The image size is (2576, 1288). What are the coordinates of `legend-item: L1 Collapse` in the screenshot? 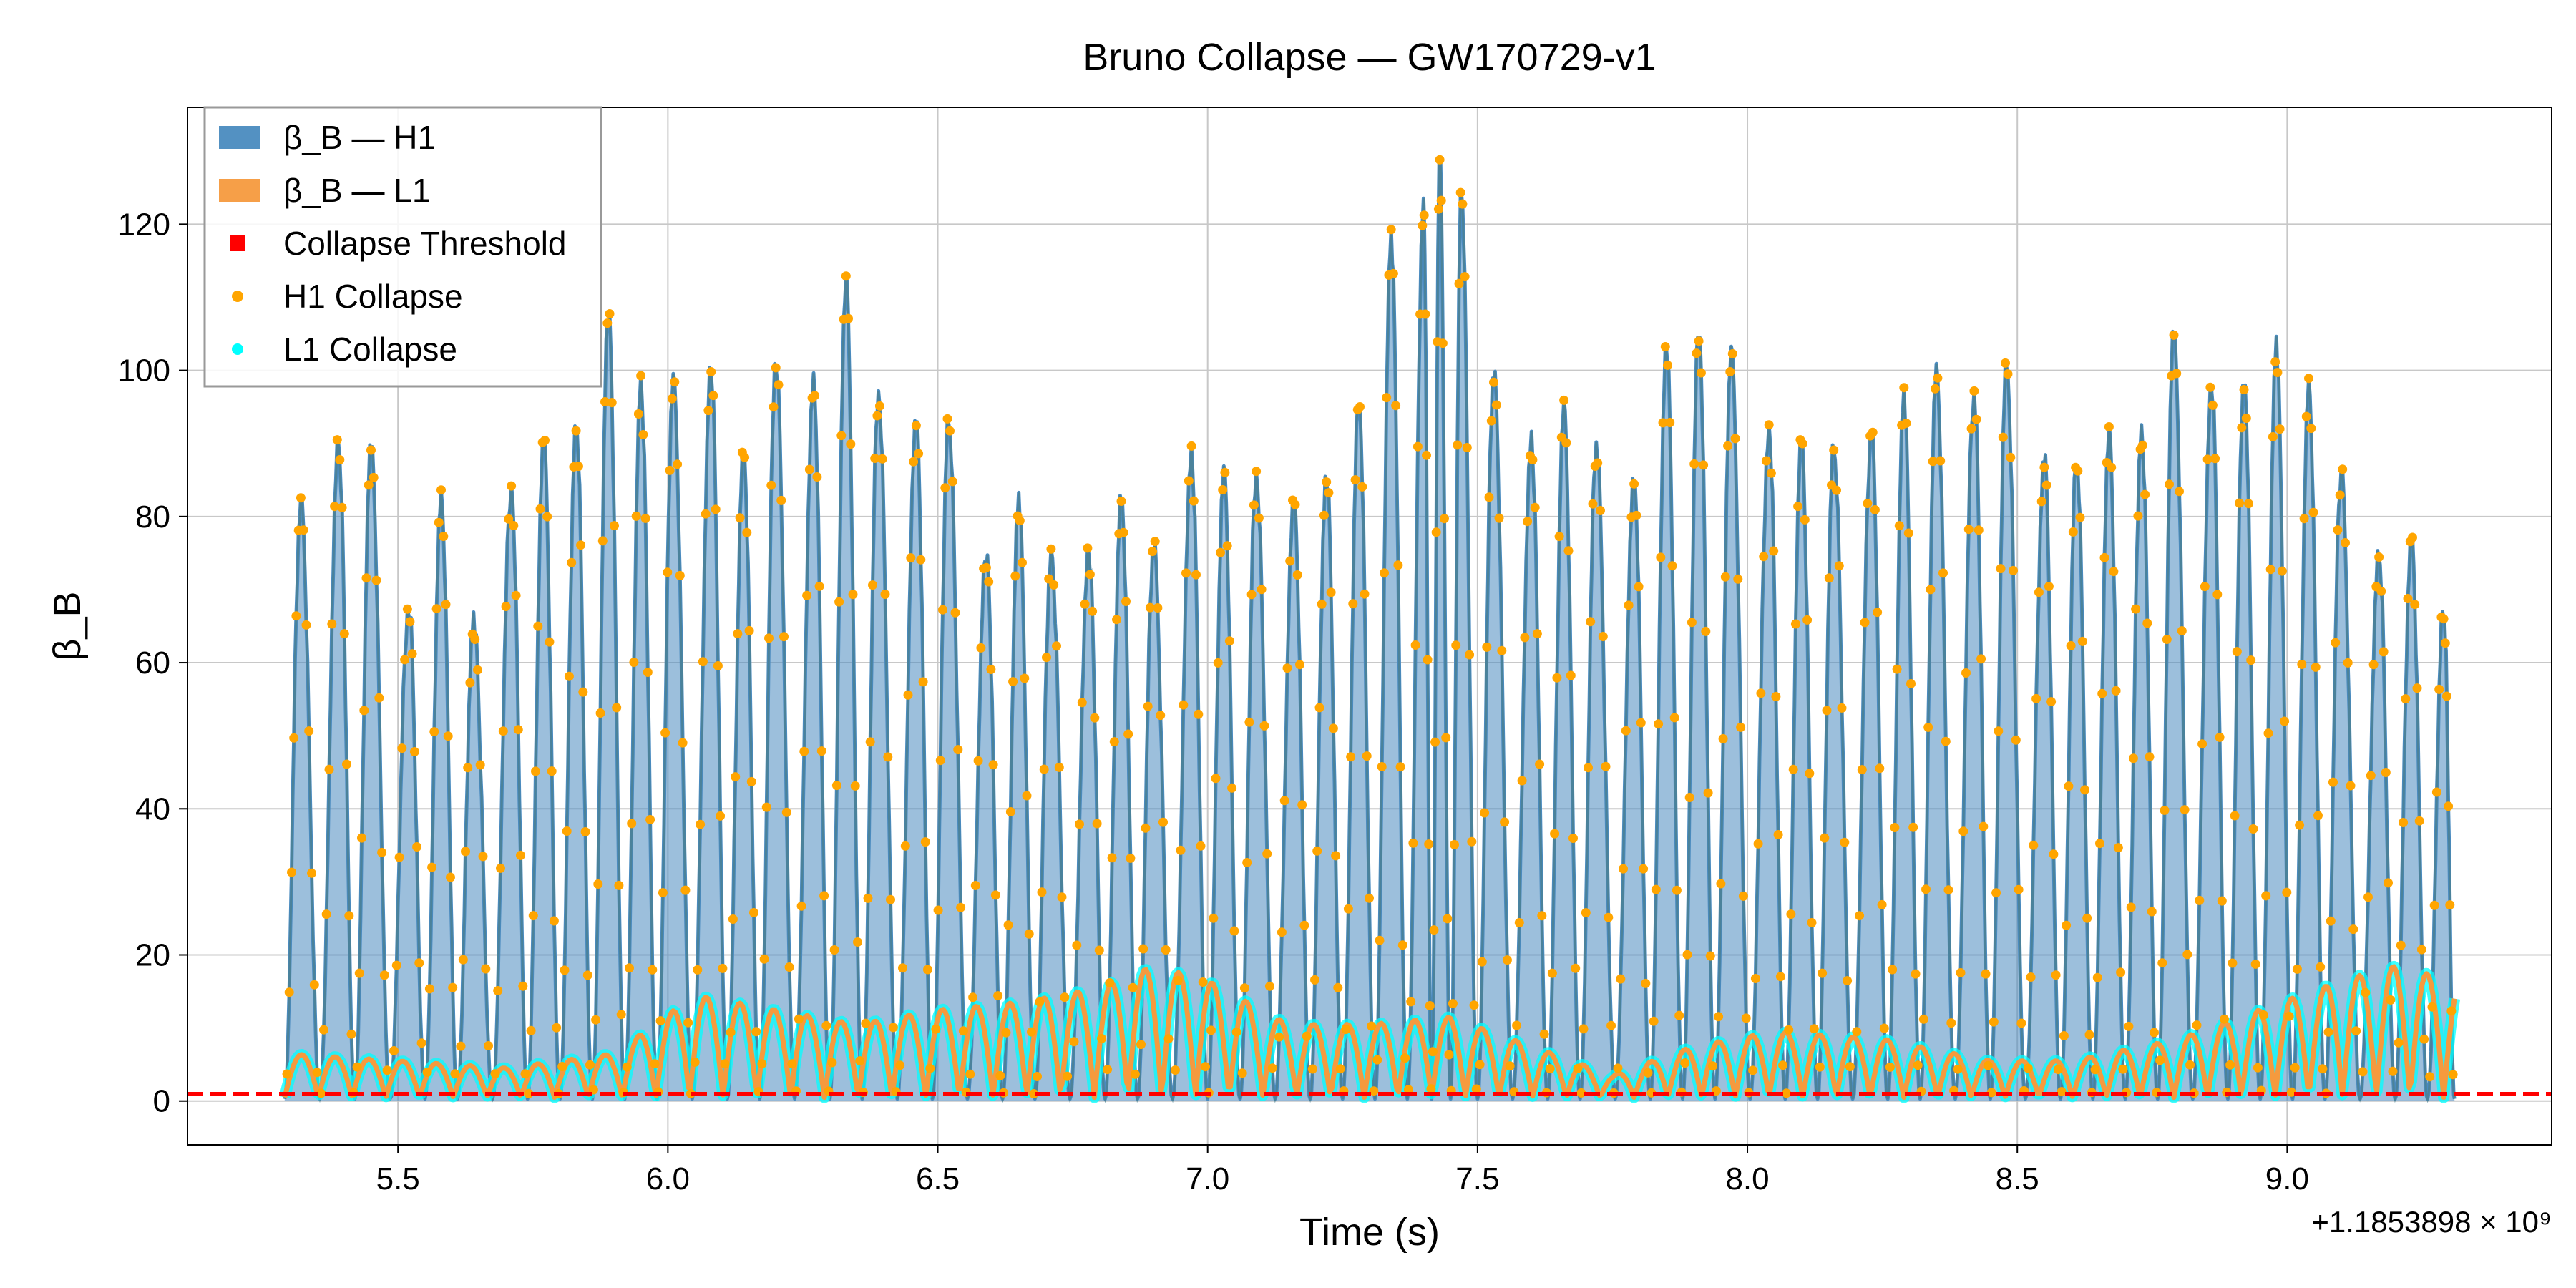 It's located at (344, 349).